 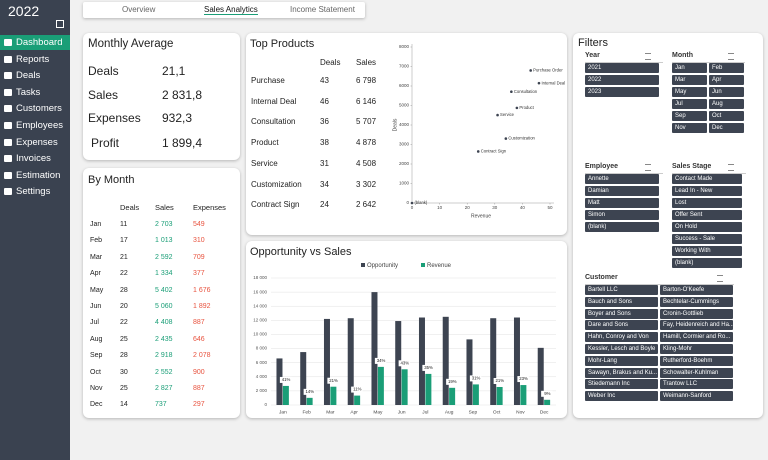 I want to click on filter-button: 2023, so click(x=622, y=92).